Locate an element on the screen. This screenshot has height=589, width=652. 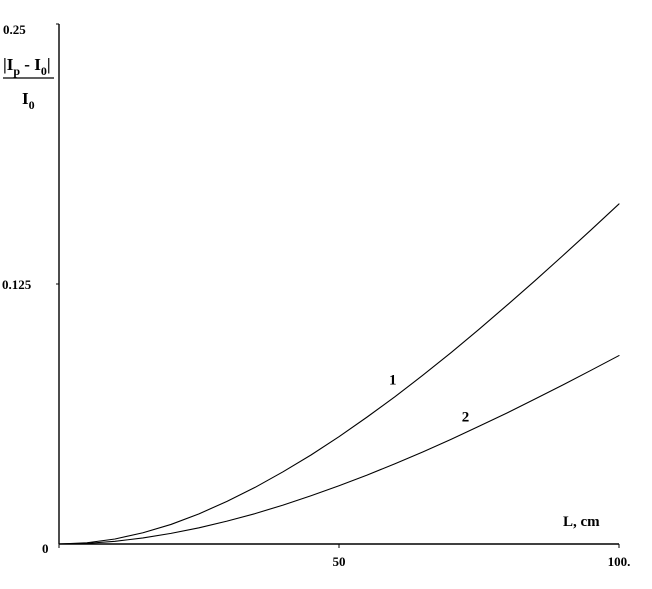
series-labels: 12 is located at coordinates (429, 399).